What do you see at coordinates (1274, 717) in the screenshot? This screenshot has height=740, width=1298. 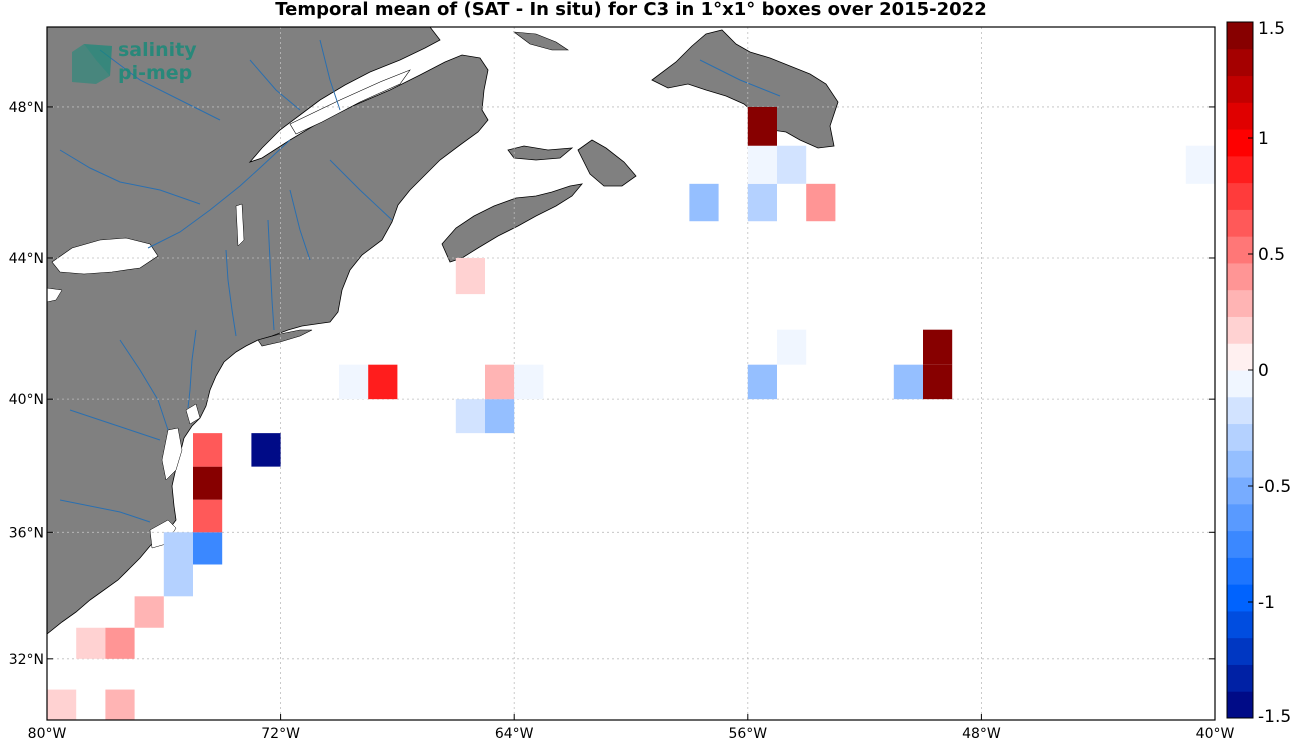 I see `colorbar-tick-label: -1.5` at bounding box center [1274, 717].